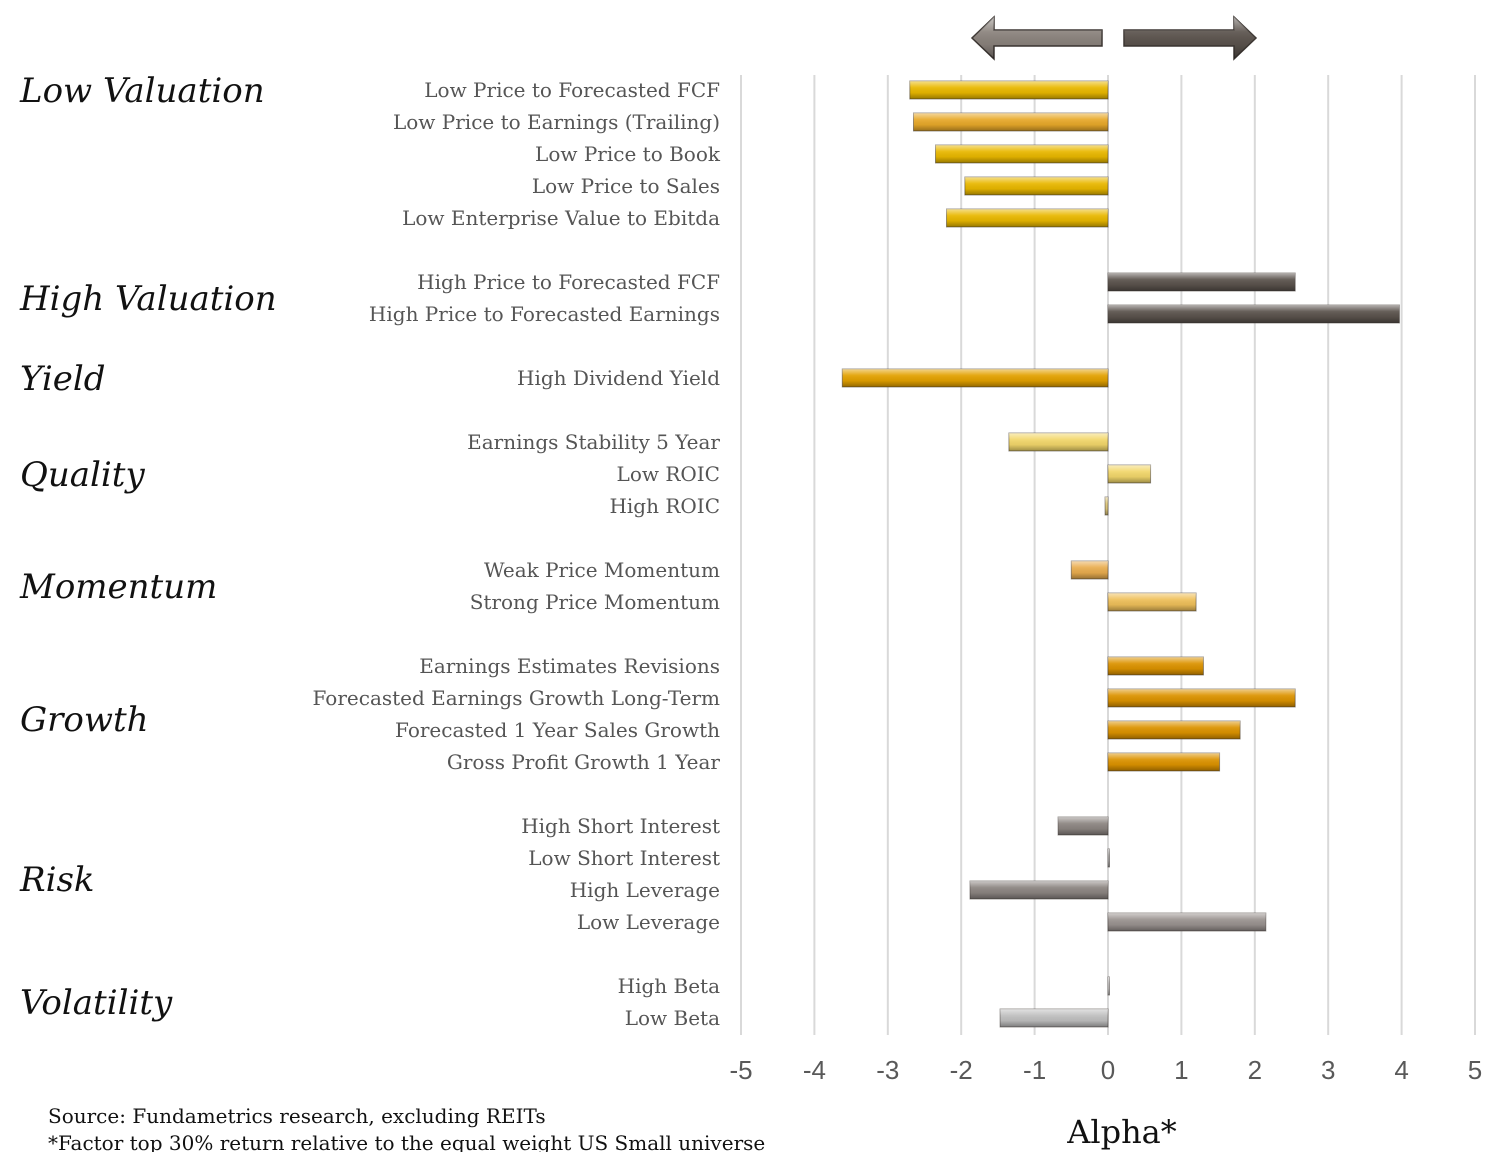 The width and height of the screenshot is (1488, 1152). Describe the element at coordinates (1190, 38) in the screenshot. I see `right-arrow-shading` at that location.